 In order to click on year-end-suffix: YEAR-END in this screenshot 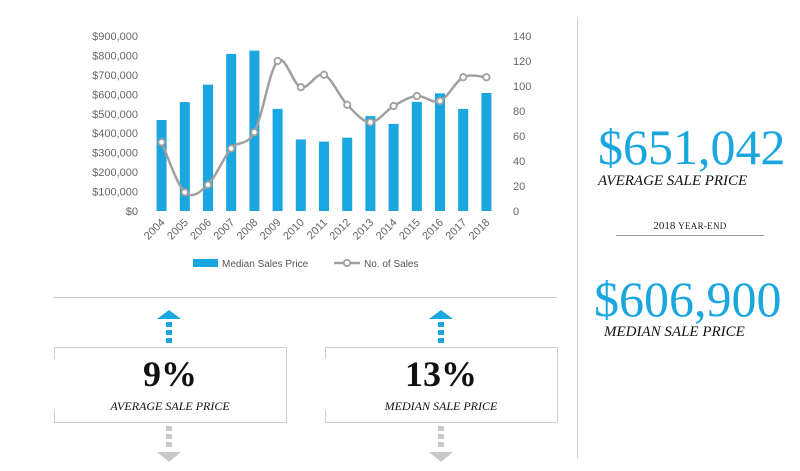, I will do `click(702, 226)`.